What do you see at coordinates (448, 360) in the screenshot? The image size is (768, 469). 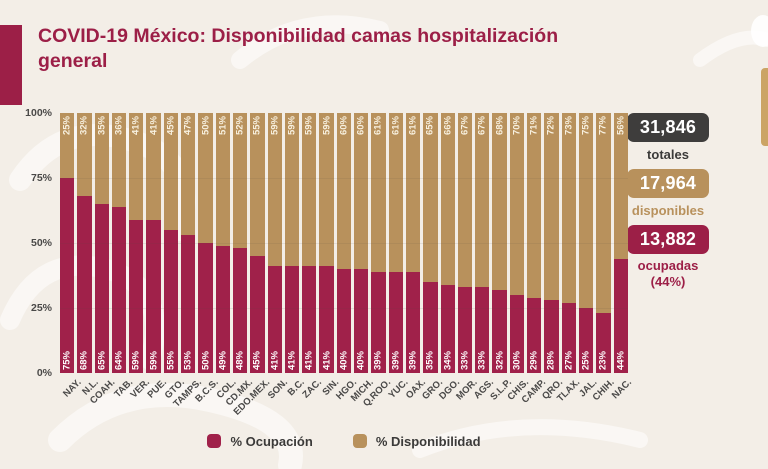 I see `ocupacion-value-label: 34%` at bounding box center [448, 360].